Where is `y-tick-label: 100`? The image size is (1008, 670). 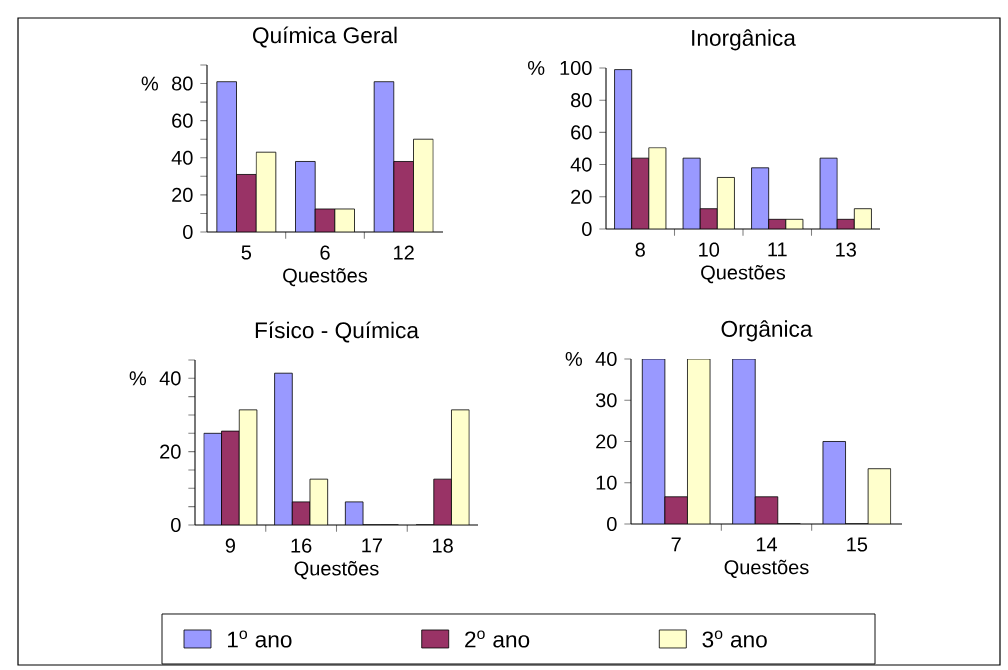
y-tick-label: 100 is located at coordinates (576, 68).